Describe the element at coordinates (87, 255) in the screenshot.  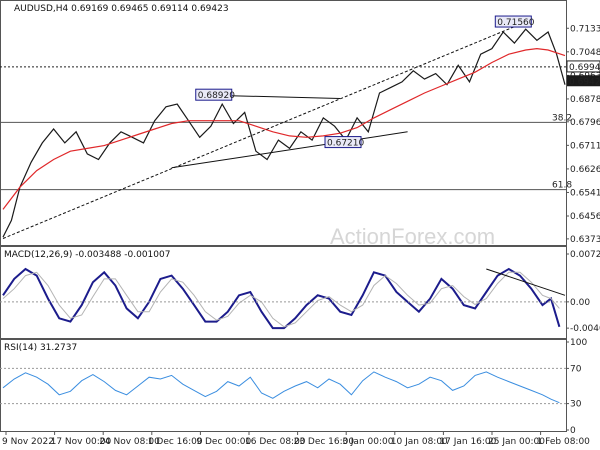
I see `macd-title: MACD(12,26,9) -0.003488 -0.001007` at that location.